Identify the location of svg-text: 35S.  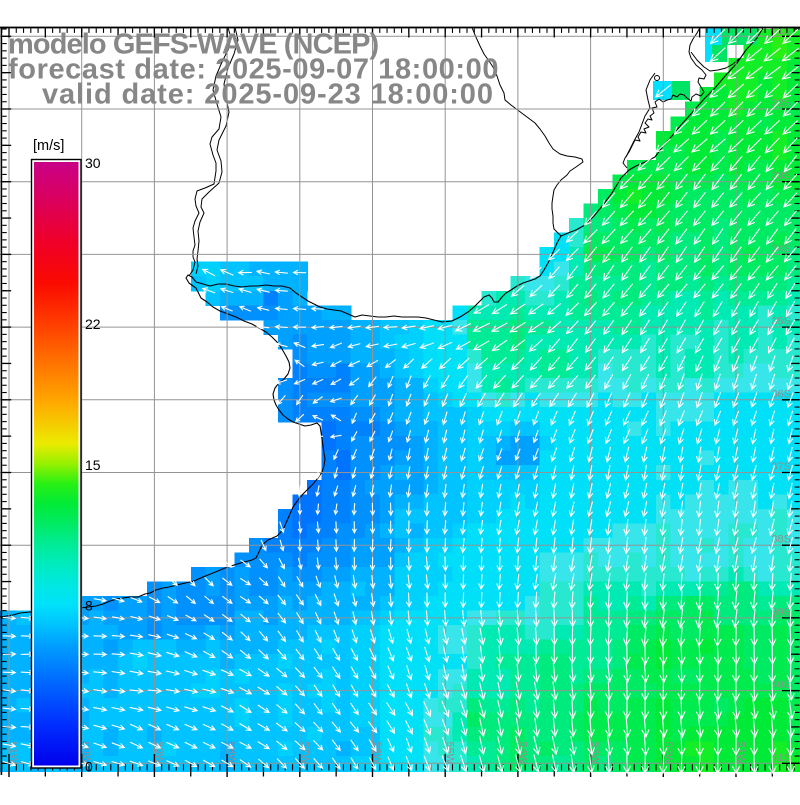
(781, 322).